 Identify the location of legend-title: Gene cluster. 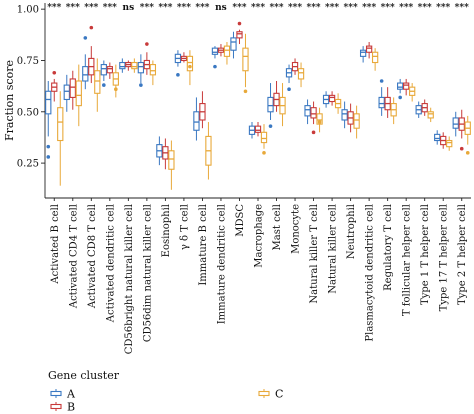
(84, 375).